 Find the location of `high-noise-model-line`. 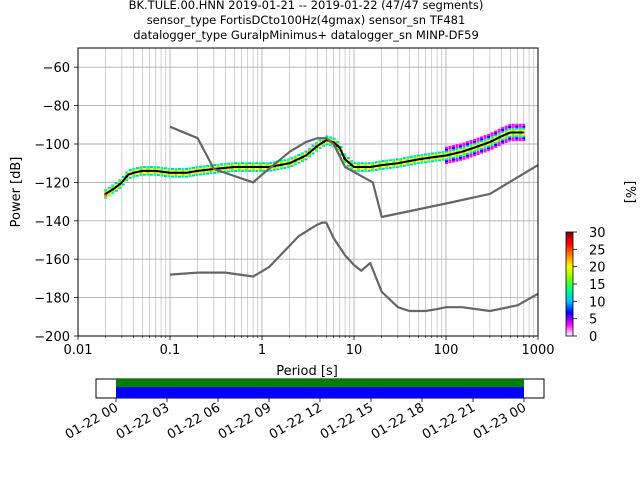

high-noise-model-line is located at coordinates (354, 172).